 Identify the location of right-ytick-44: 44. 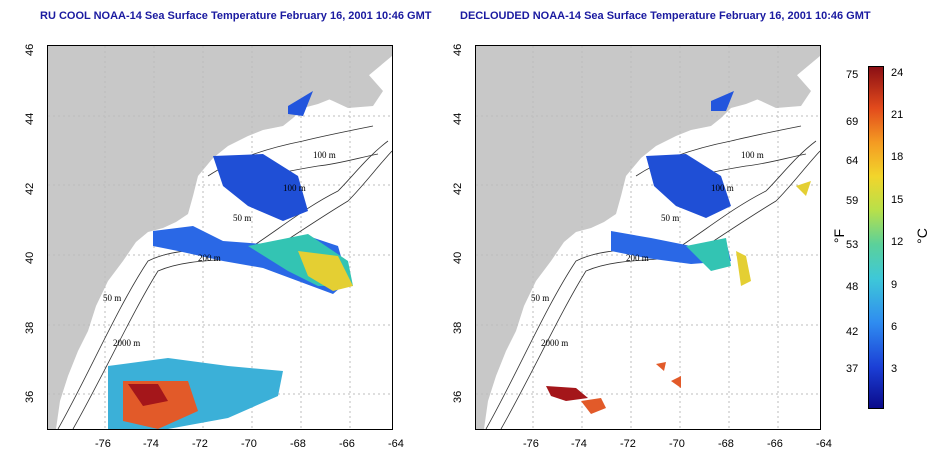
(458, 118).